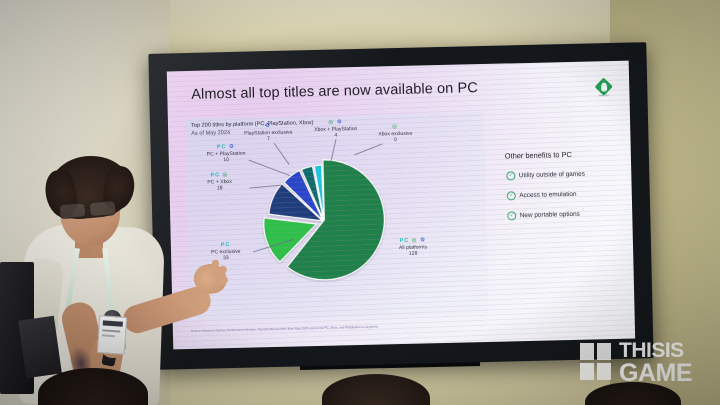  Describe the element at coordinates (413, 241) in the screenshot. I see `pc-xbox-playstation-icons: PC ◎ ⚙` at that location.